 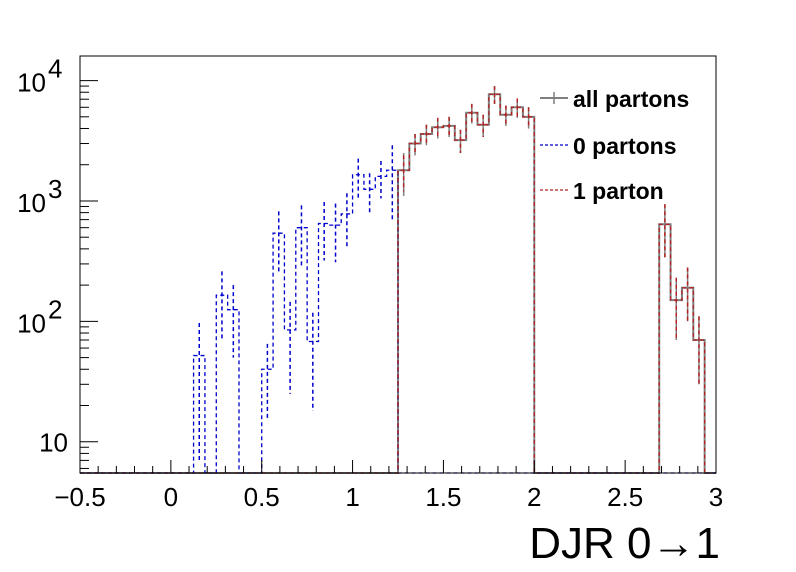 I want to click on x-axis: −0.5 0 0.5 1 1.5 2 2.5 3, so click(x=388, y=486).